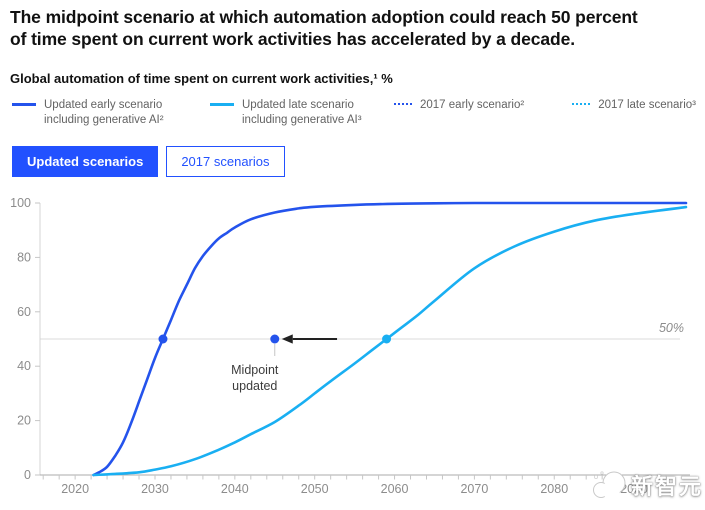 The height and width of the screenshot is (510, 705). Describe the element at coordinates (647, 105) in the screenshot. I see `legend-item-label: 2017 late scenario³` at that location.